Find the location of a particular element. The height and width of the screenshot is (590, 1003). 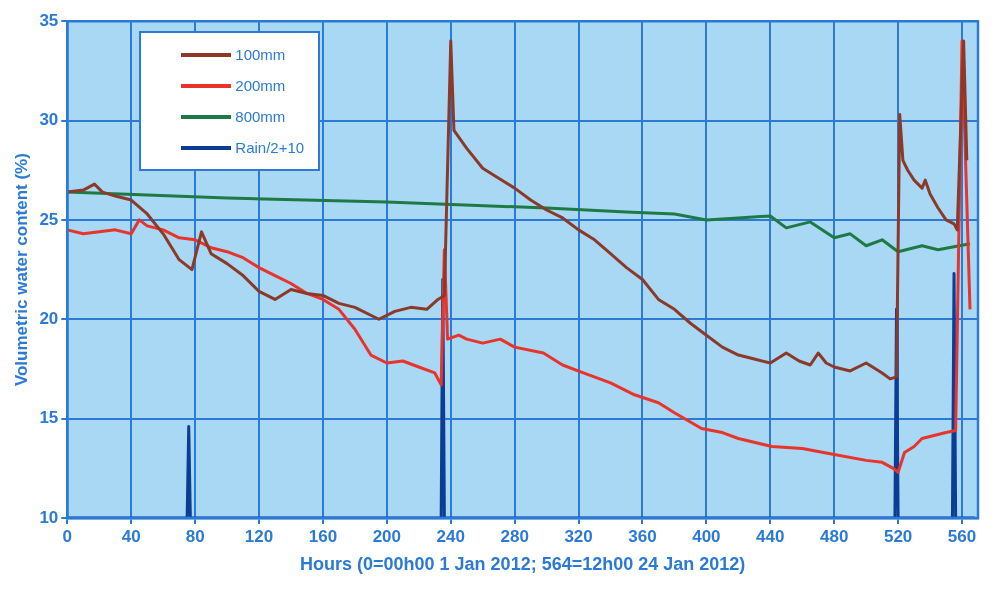

x-tick-label: 280 is located at coordinates (514, 536).